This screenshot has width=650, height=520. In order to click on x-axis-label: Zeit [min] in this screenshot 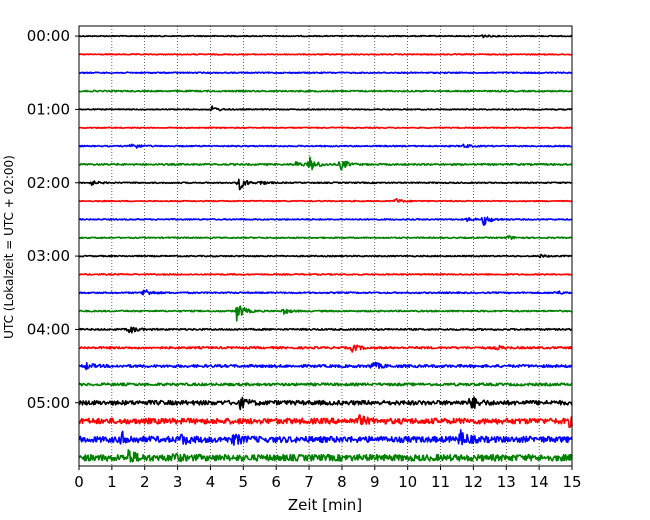, I will do `click(325, 505)`.